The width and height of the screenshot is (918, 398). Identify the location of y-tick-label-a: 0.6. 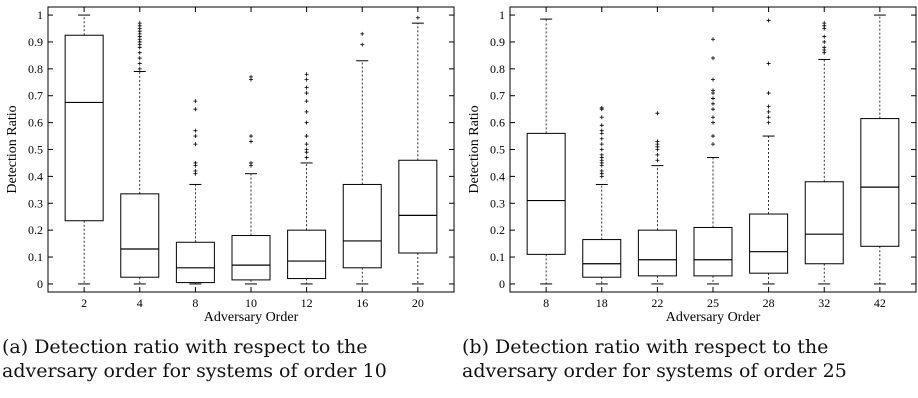
(35, 123).